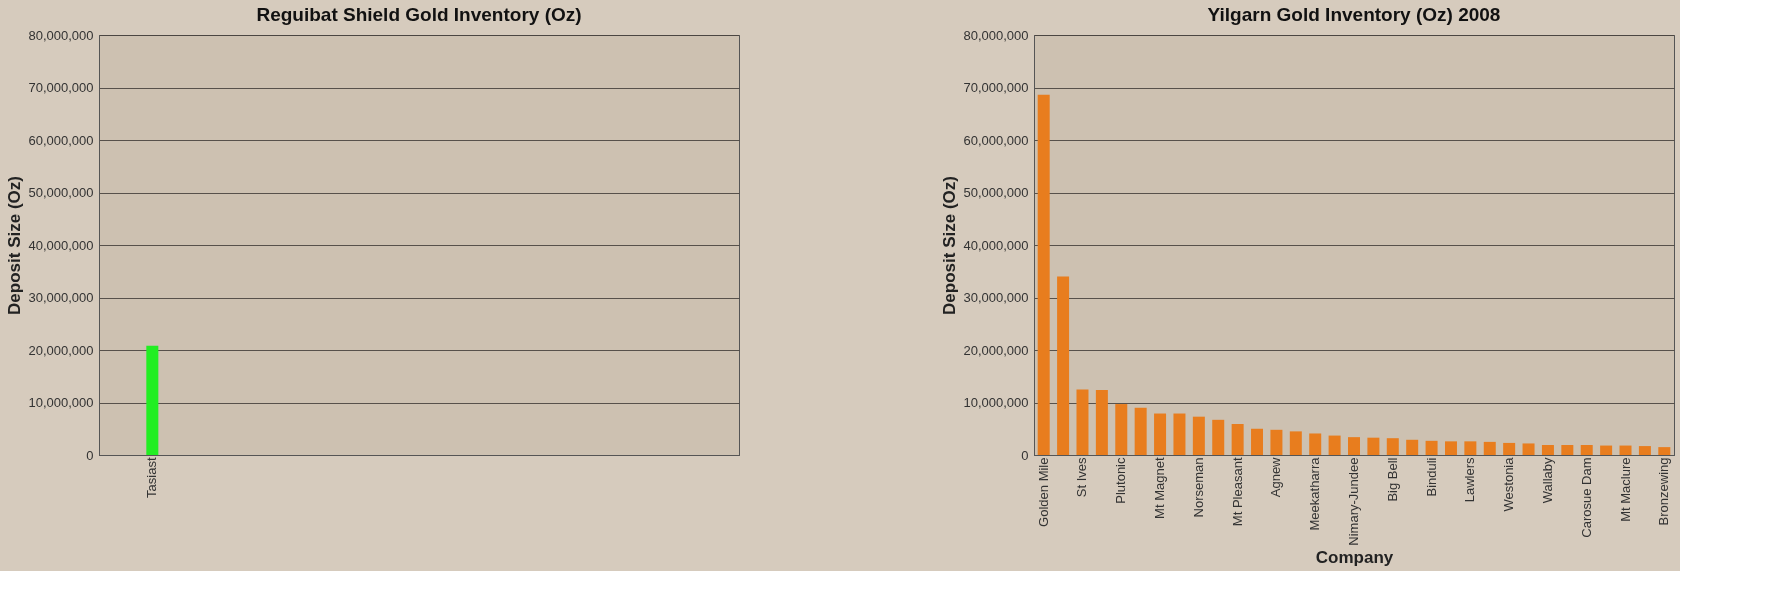 This screenshot has height=607, width=1774. I want to click on x-tick-label: Westonia, so click(1509, 484).